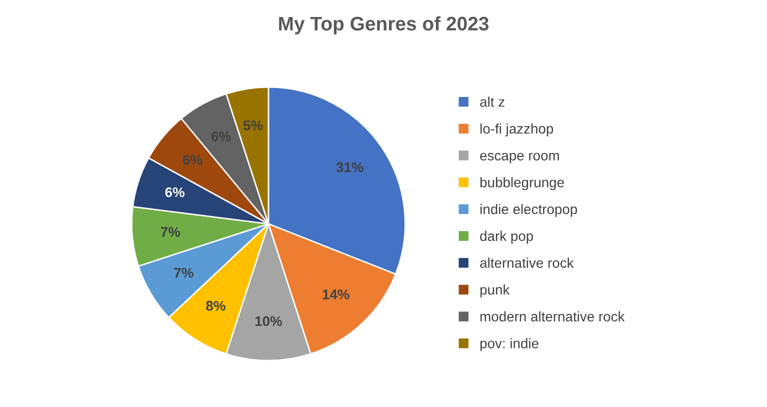 Image resolution: width=767 pixels, height=407 pixels. I want to click on legend-label: dark pop, so click(507, 237).